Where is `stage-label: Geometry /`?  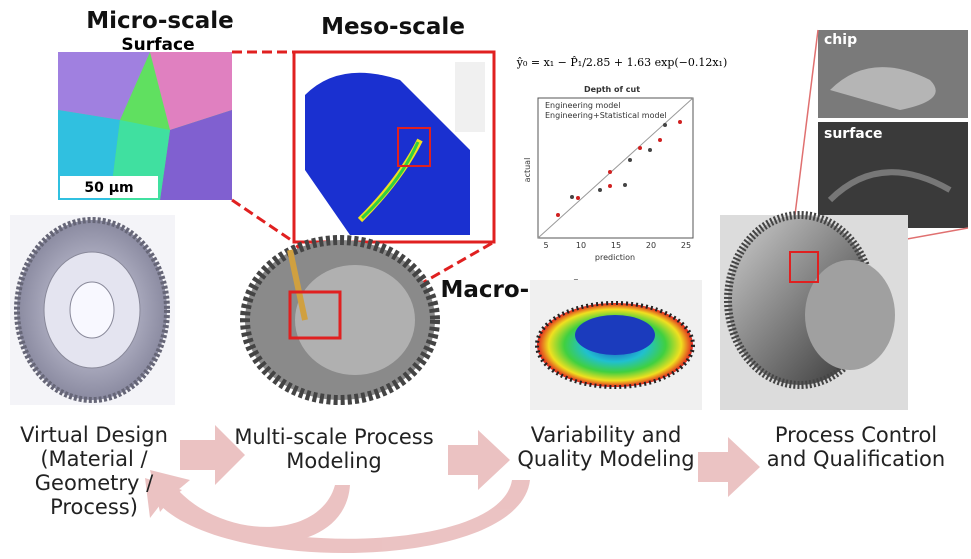 stage-label: Geometry / is located at coordinates (94, 483).